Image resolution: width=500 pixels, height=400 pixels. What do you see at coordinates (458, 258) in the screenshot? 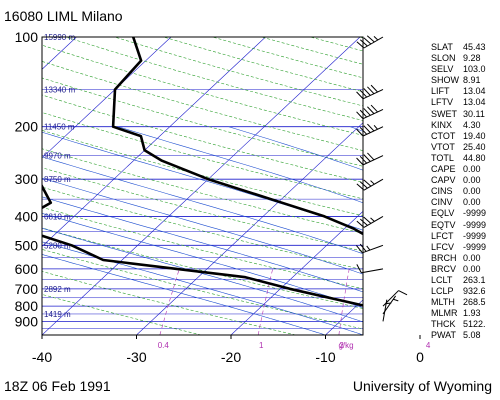
I see `index-row: BRCH 0.00` at bounding box center [458, 258].